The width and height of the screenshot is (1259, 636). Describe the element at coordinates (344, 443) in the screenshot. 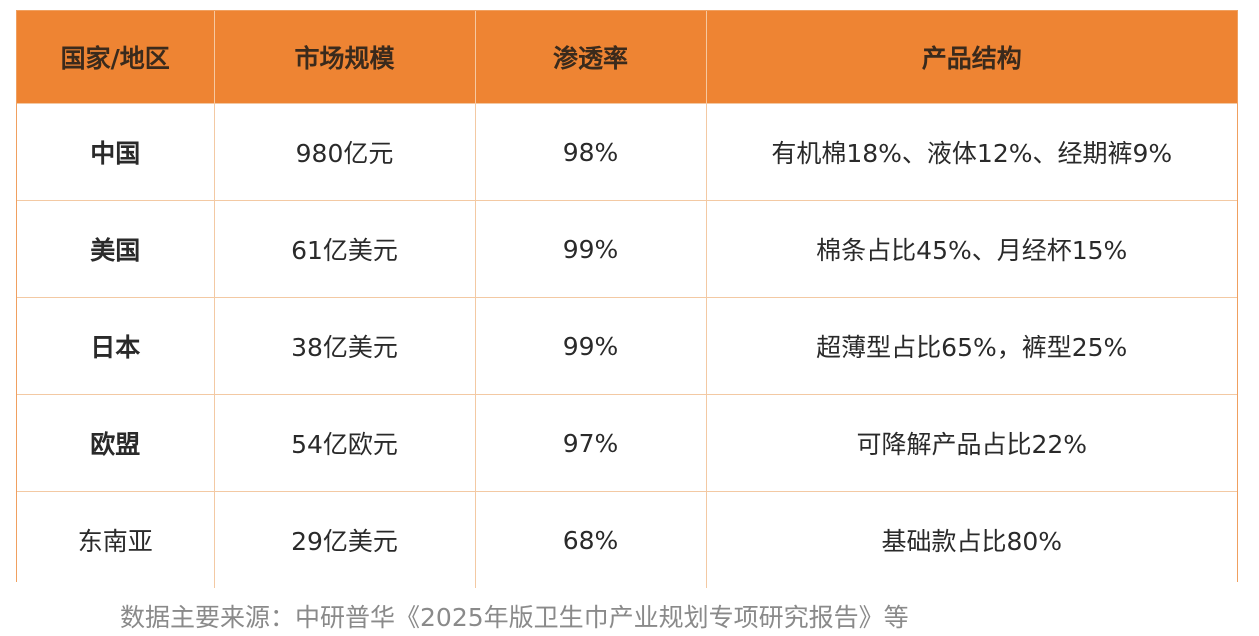

I see `cell-market-size: 54亿欧元` at that location.